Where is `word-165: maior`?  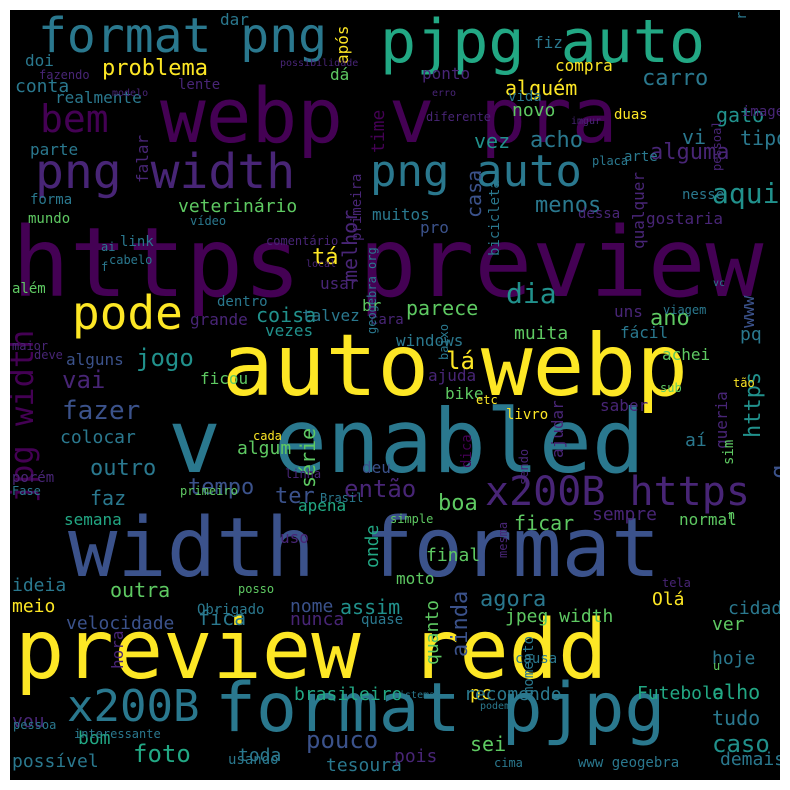 word-165: maior is located at coordinates (30, 346).